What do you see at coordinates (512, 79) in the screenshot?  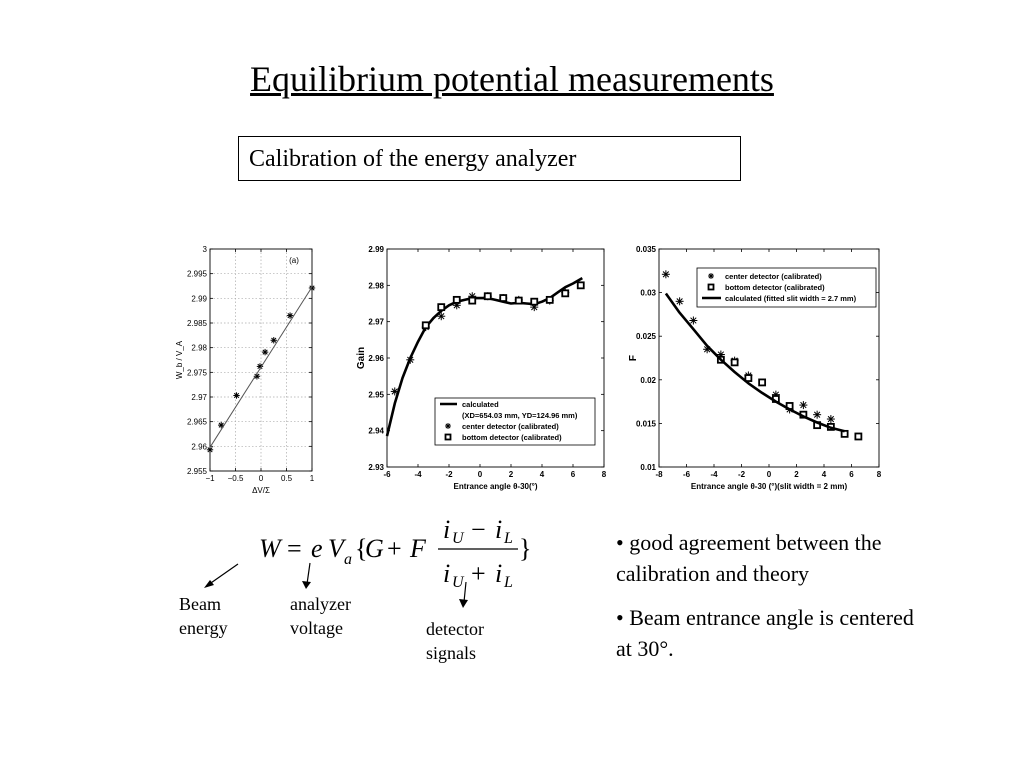 I see `page-title: Equilibrium potential measurements` at bounding box center [512, 79].